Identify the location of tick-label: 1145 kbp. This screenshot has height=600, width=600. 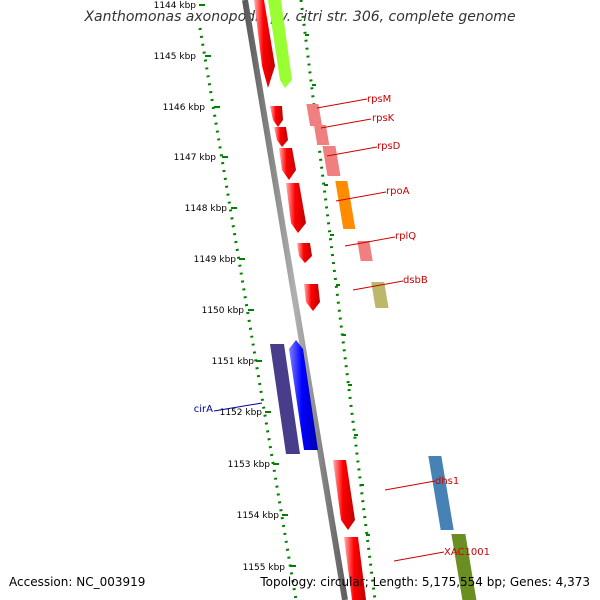
(175, 57).